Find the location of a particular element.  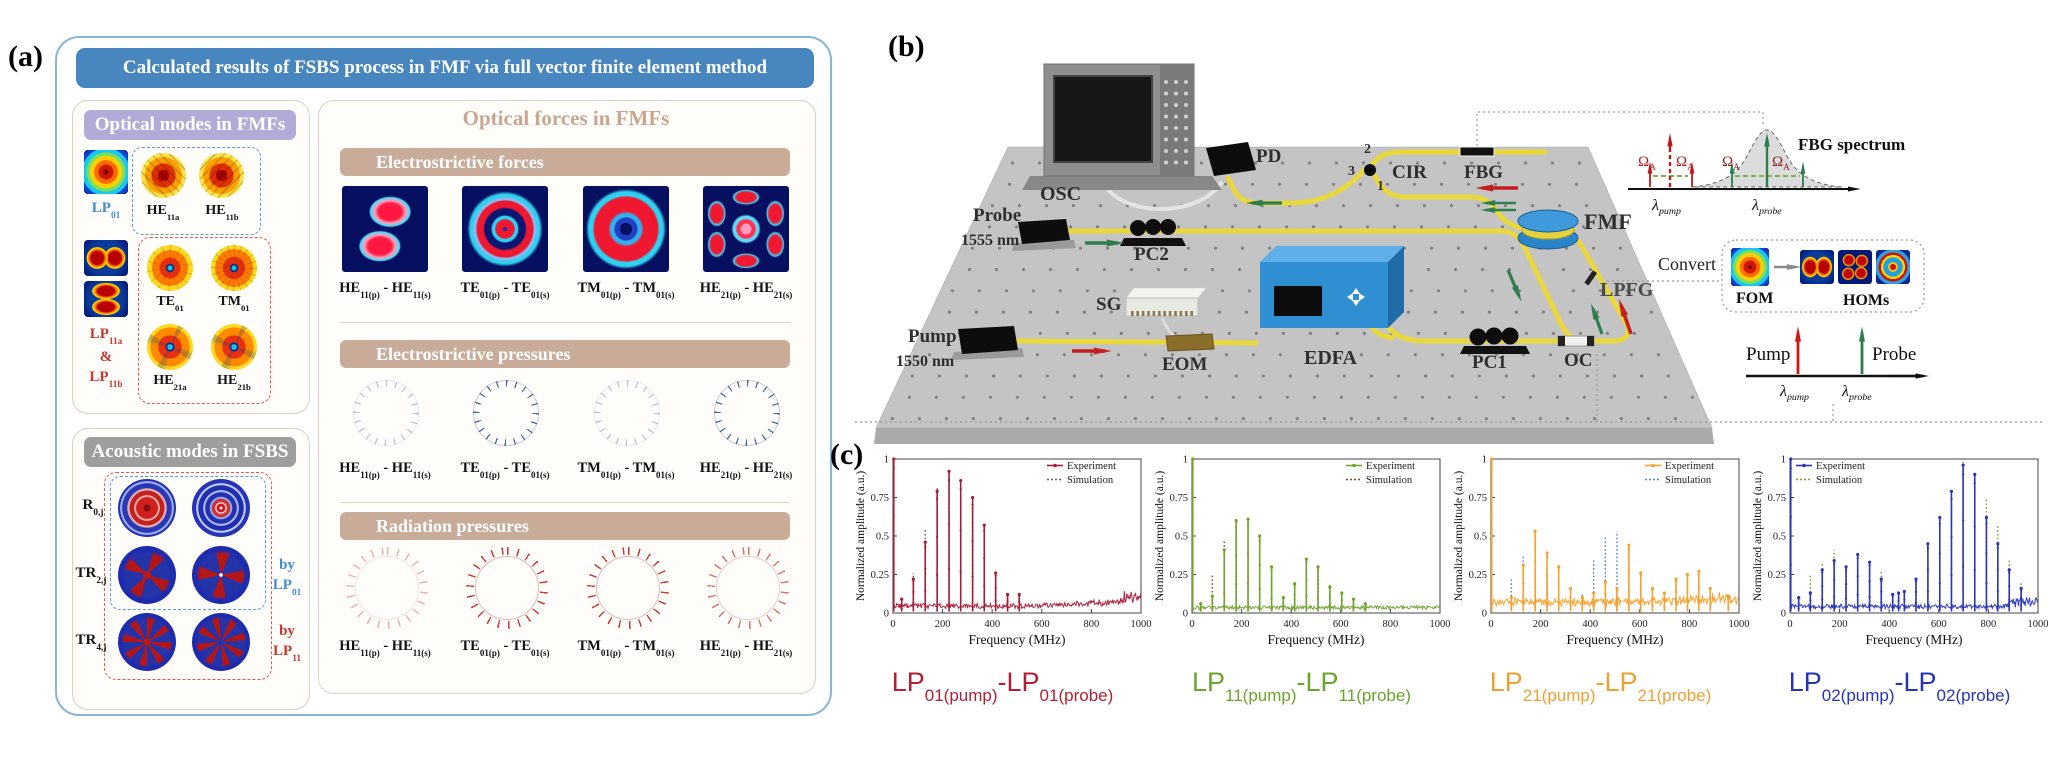

label-pd: PD is located at coordinates (1268, 156).